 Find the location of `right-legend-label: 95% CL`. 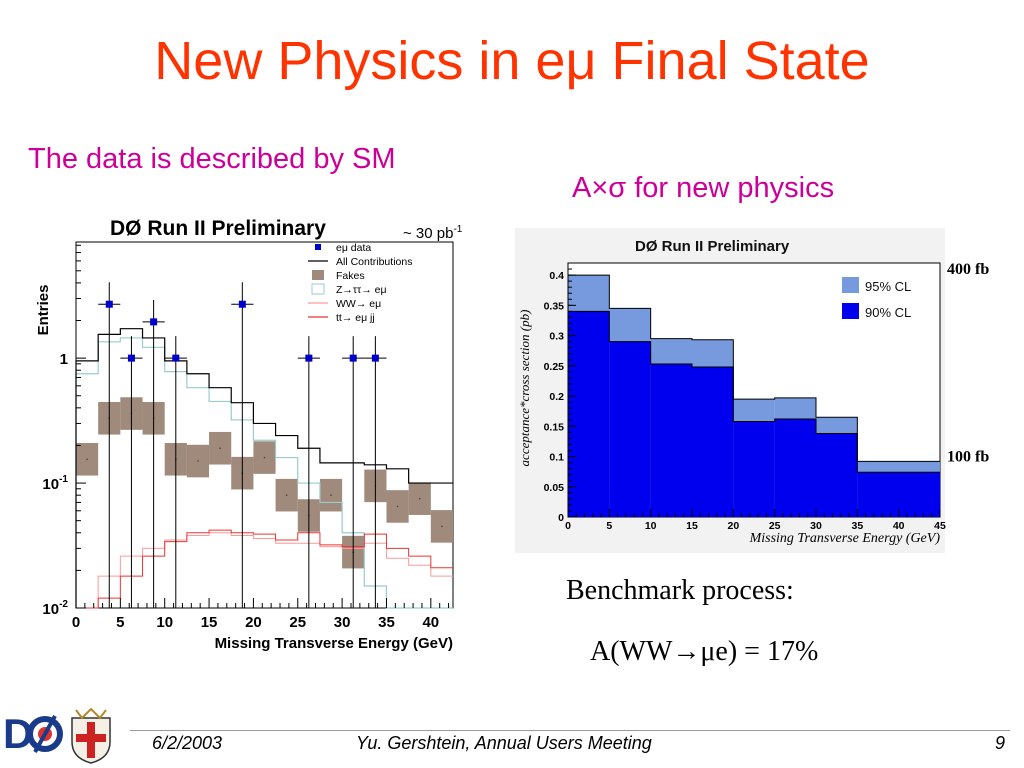

right-legend-label: 95% CL is located at coordinates (888, 286).